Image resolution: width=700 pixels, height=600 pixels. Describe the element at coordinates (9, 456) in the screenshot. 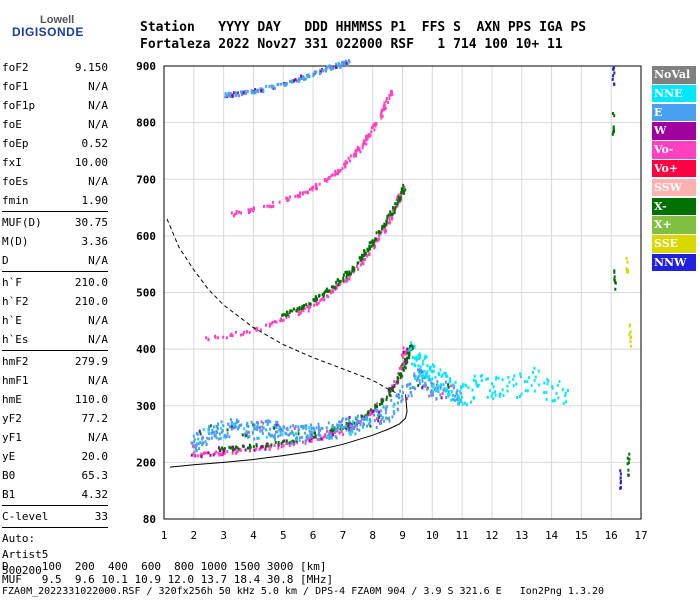

I see `param-name: yE` at that location.